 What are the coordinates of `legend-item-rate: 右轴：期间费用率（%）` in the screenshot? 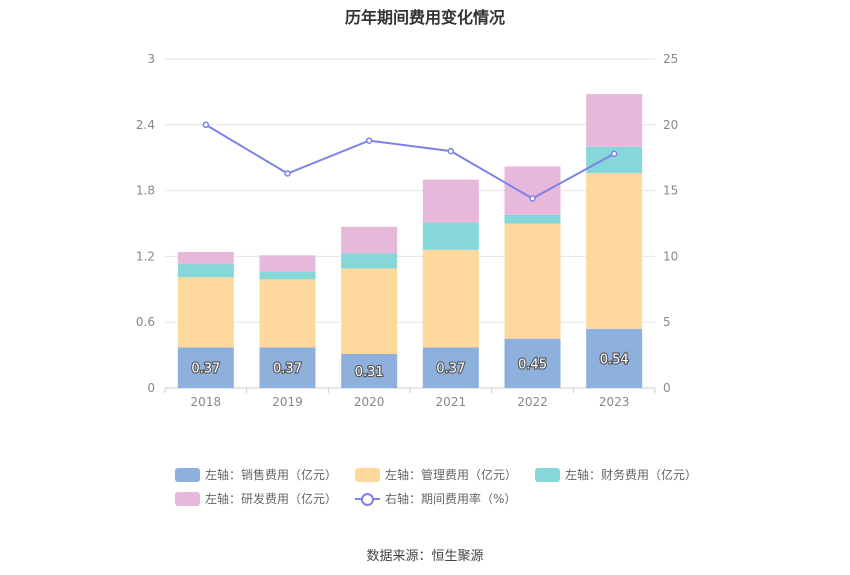 It's located at (435, 498).